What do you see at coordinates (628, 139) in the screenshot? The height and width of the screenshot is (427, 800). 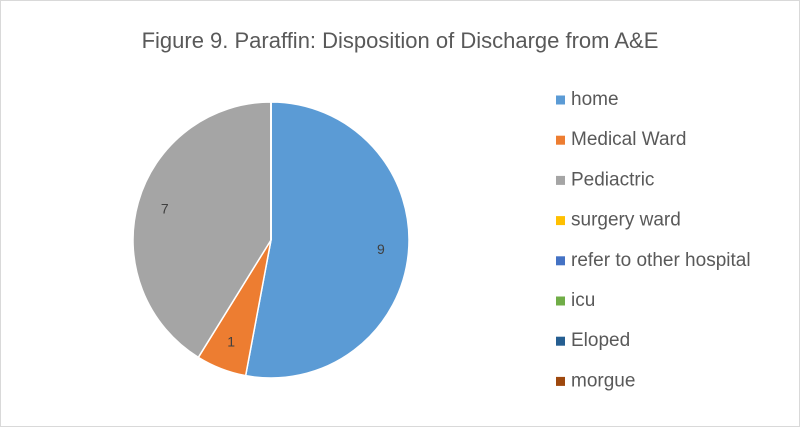 I see `legend-label: Medical Ward` at bounding box center [628, 139].